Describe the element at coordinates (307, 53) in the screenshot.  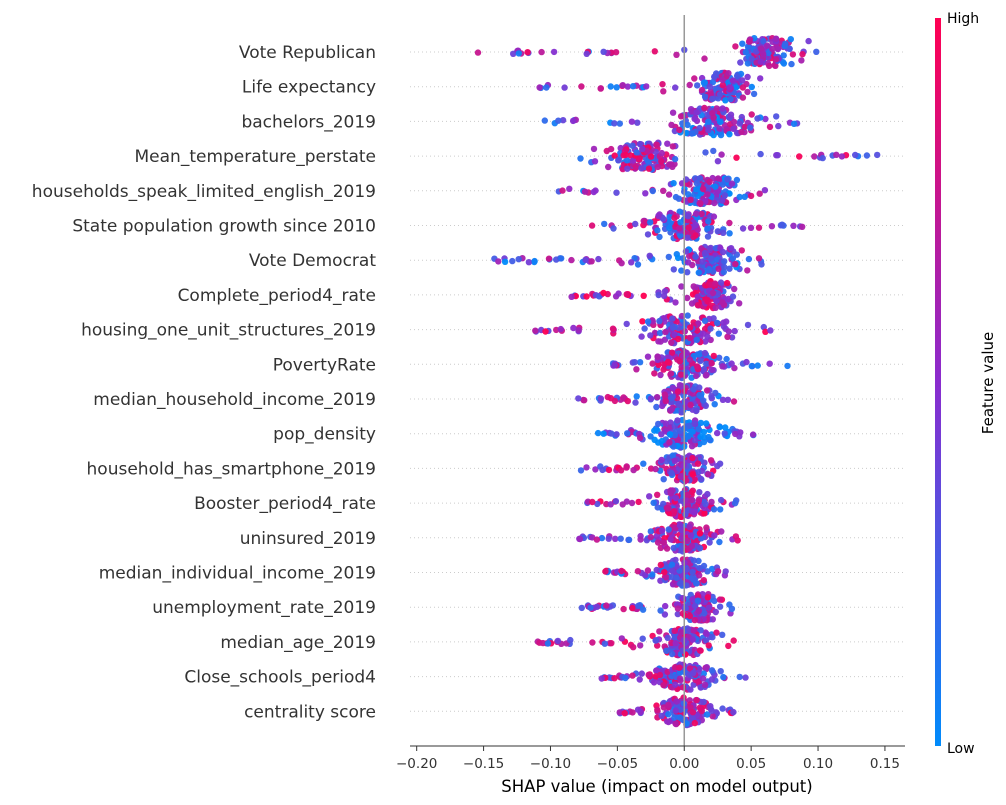
I see `feature-label: Vote Republican` at that location.